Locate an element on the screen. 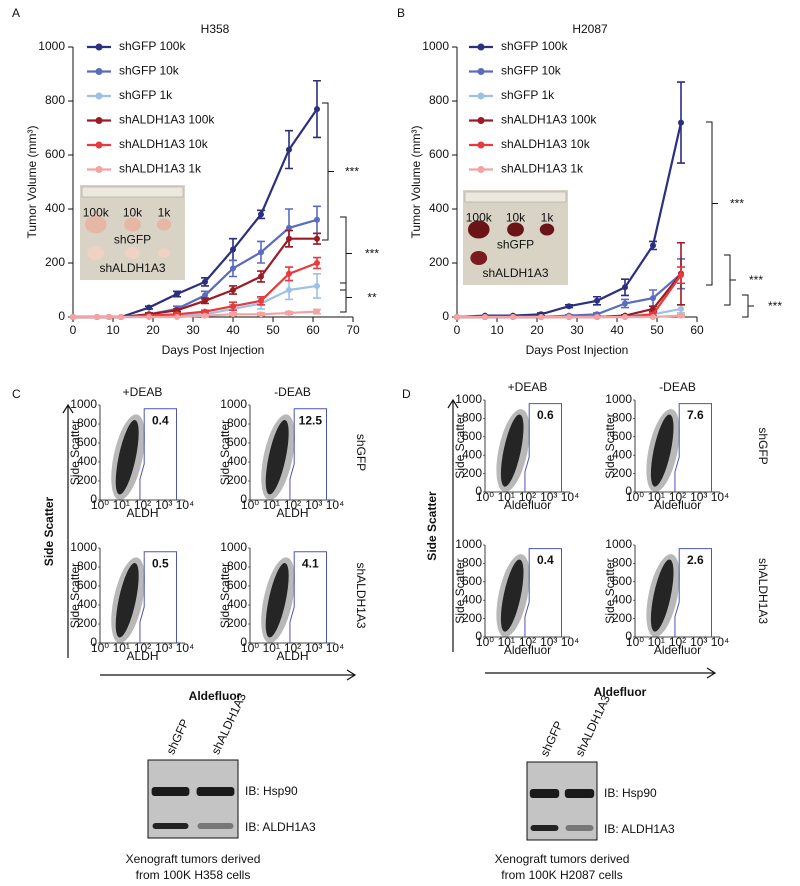 The image size is (800, 886). y-label: Side Scatter is located at coordinates (49, 531).